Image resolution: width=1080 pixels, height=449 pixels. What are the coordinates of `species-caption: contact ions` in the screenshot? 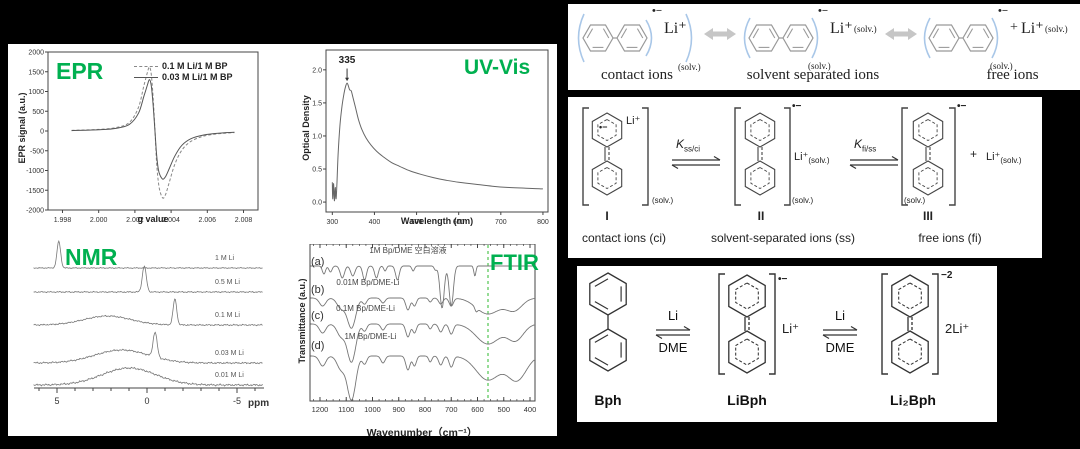 It's located at (637, 75).